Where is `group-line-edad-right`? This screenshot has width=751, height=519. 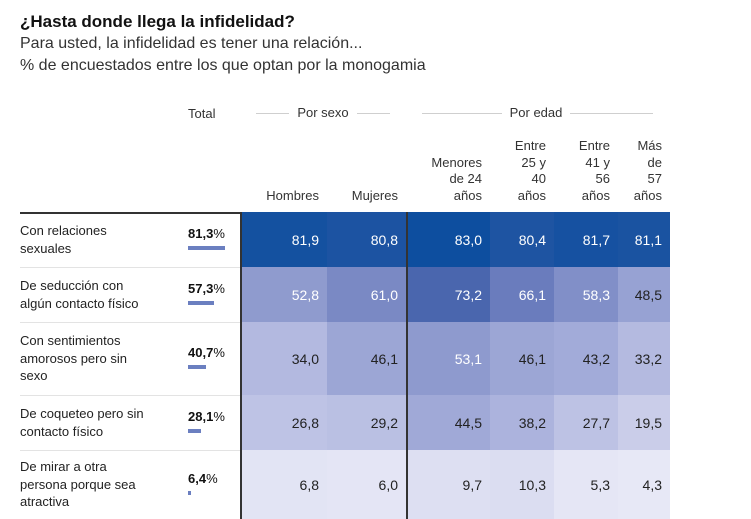 group-line-edad-right is located at coordinates (611, 113).